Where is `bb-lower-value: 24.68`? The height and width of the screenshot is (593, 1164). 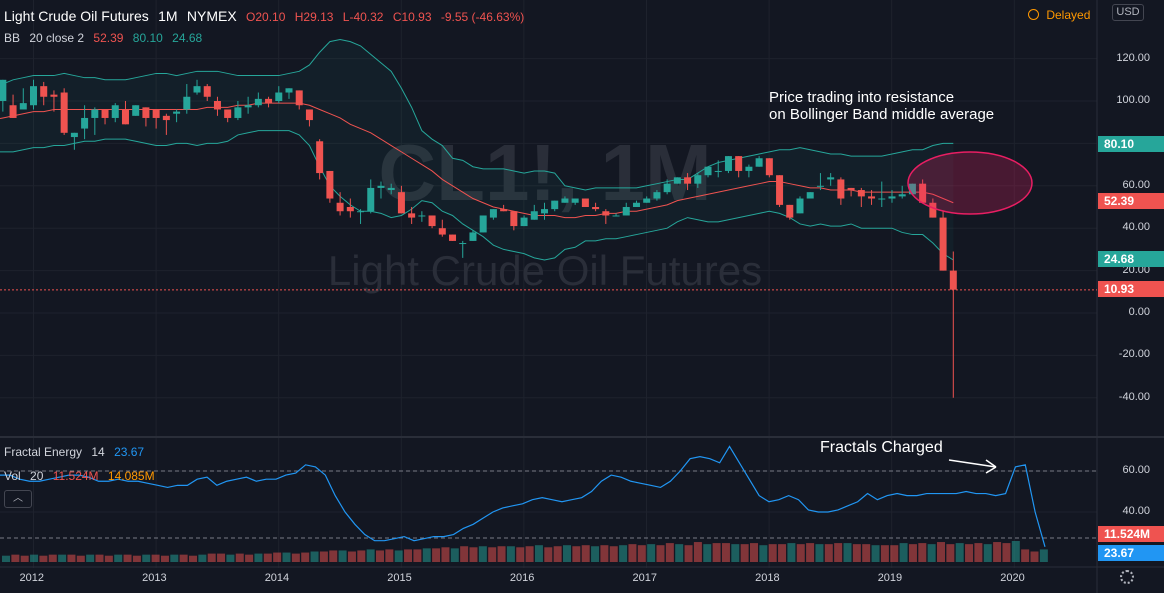
bb-lower-value: 24.68 is located at coordinates (187, 38).